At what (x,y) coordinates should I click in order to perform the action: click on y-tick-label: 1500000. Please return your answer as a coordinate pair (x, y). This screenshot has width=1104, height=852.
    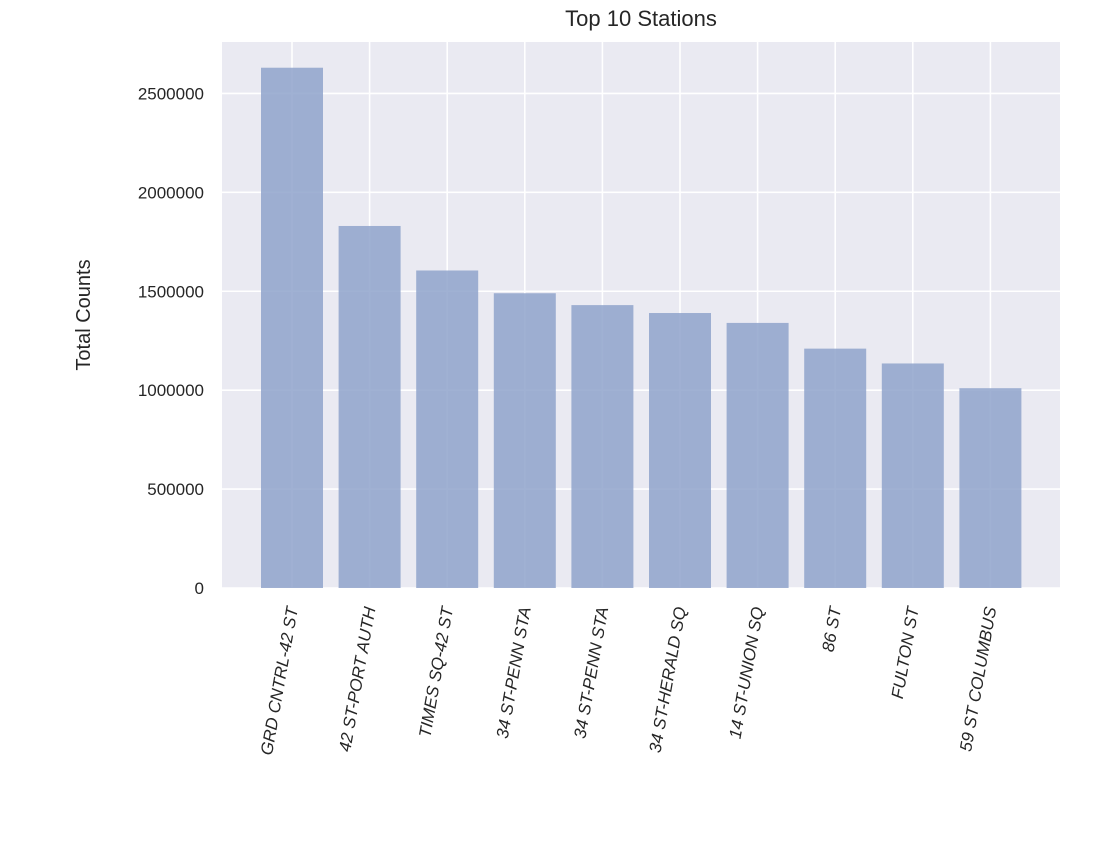
    Looking at the image, I should click on (171, 291).